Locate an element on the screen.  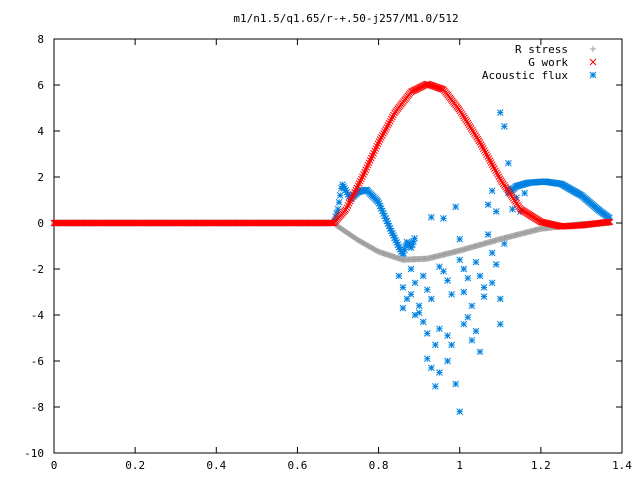
y-tick-label: -4 is located at coordinates (38, 315).